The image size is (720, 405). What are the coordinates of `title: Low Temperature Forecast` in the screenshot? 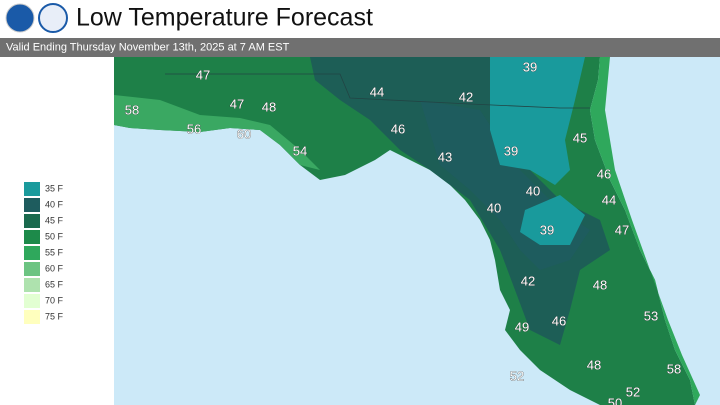 It's located at (224, 18).